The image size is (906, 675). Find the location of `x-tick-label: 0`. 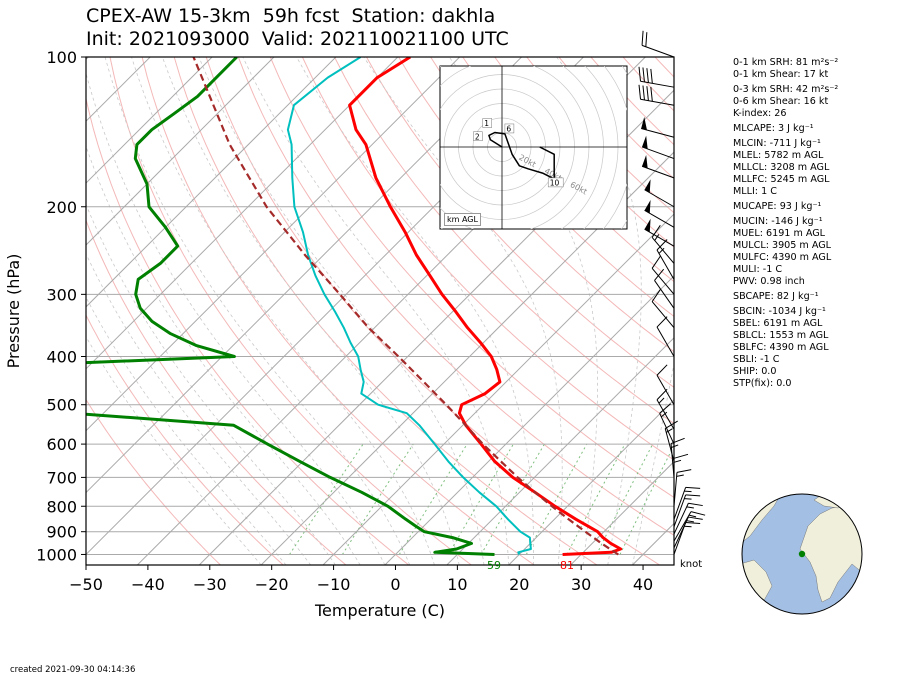

x-tick-label: 0 is located at coordinates (395, 584).